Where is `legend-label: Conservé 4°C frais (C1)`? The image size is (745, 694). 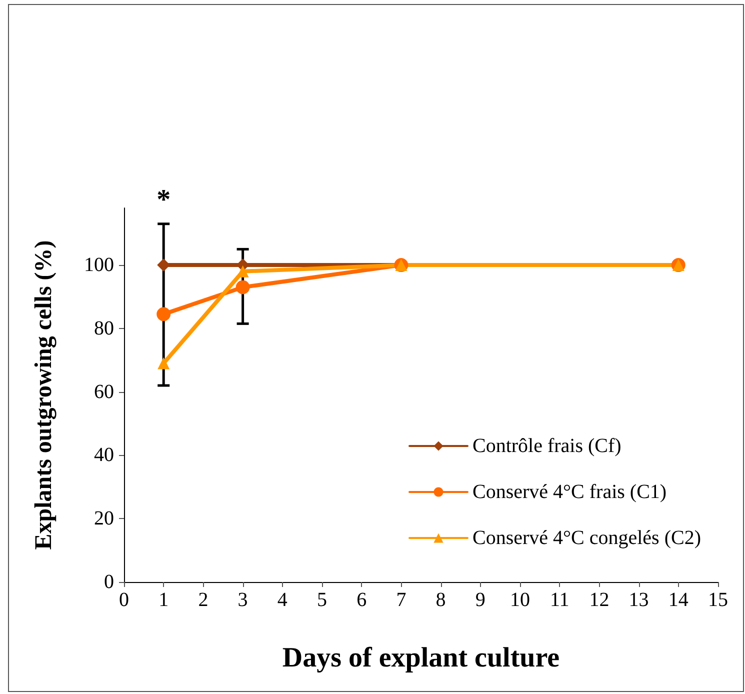 legend-label: Conservé 4°C frais (C1) is located at coordinates (569, 492).